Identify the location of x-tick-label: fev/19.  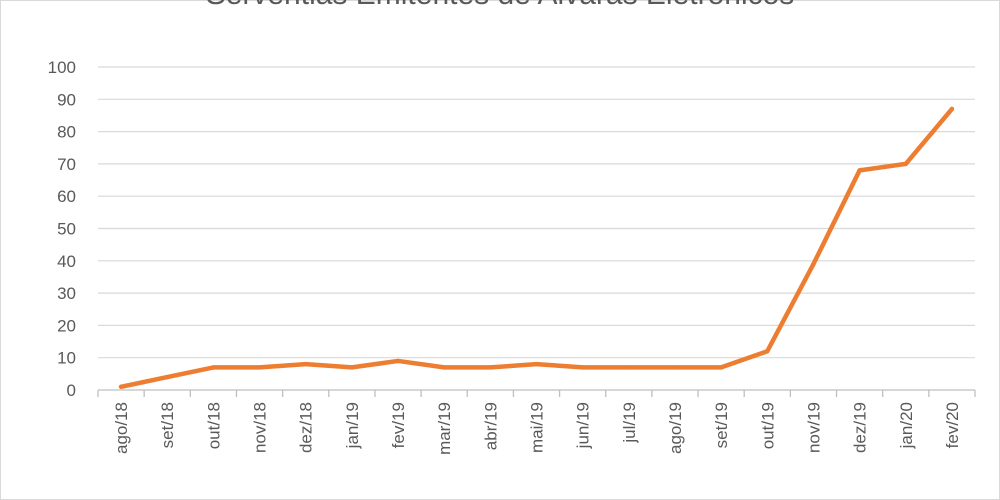
(398, 425).